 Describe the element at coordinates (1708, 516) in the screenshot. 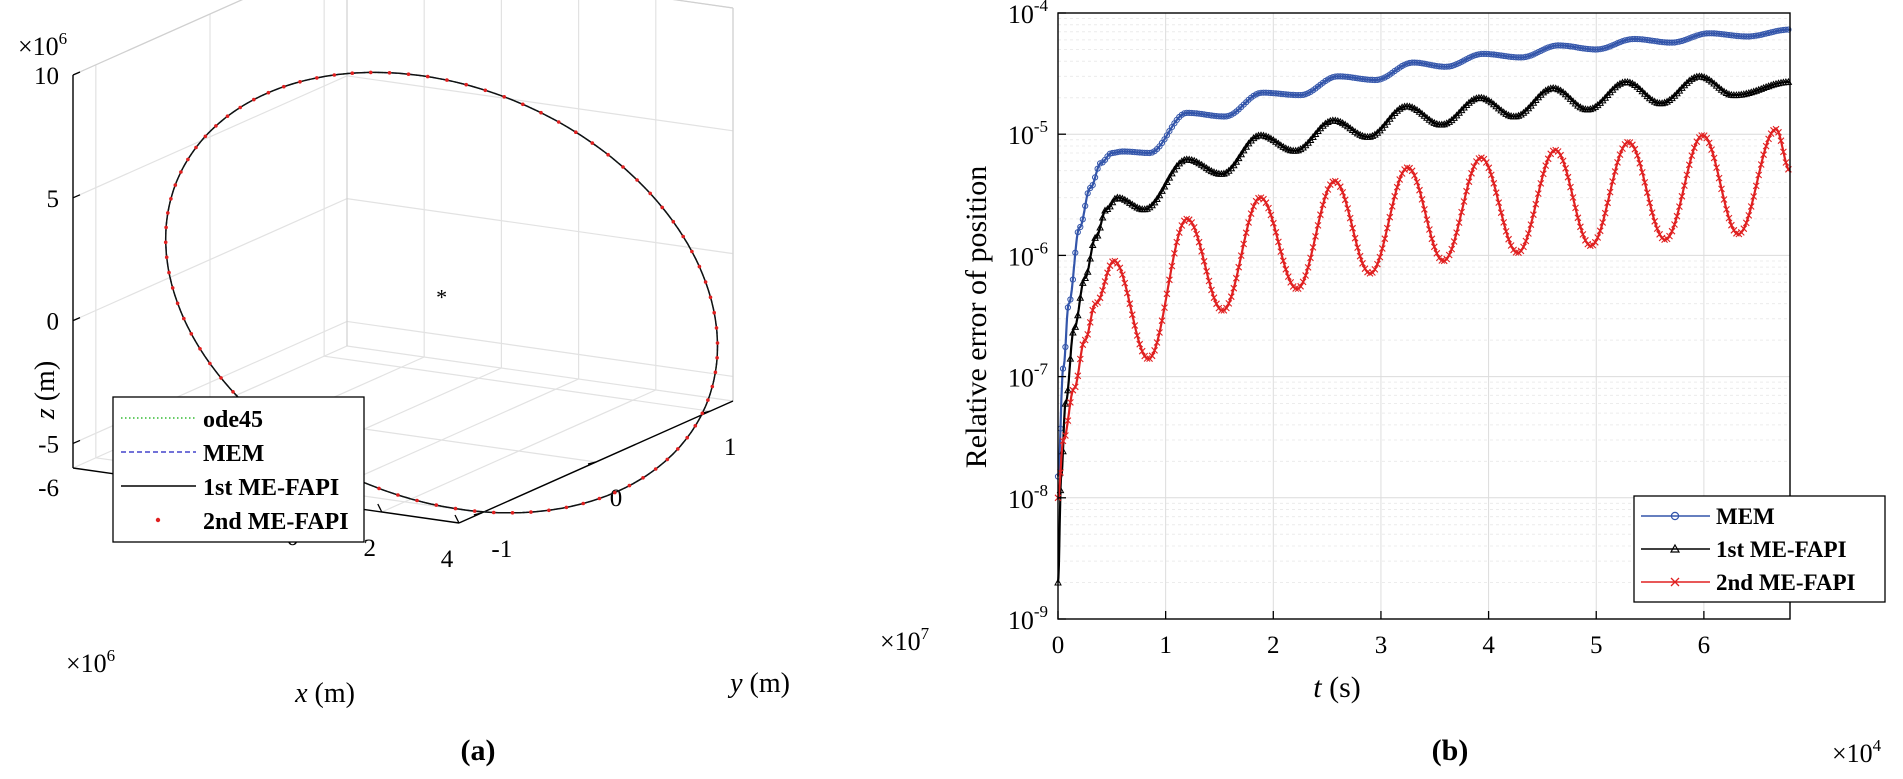

I see `legend-entry-b-mem: MEM` at that location.